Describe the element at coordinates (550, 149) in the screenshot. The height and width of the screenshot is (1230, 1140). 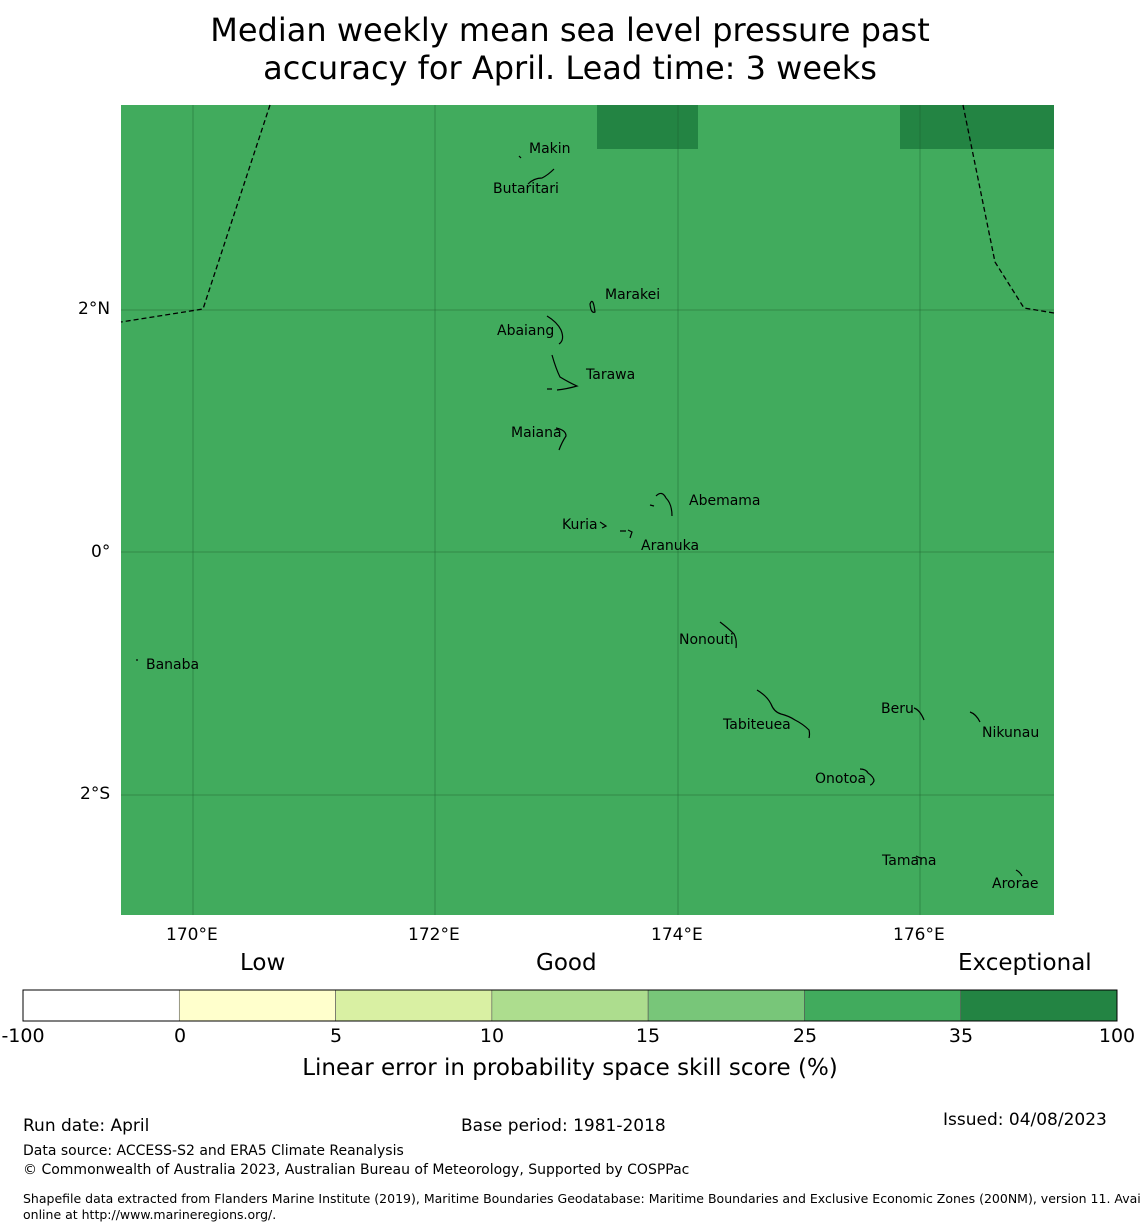
I see `place-label-makin: Makin` at that location.